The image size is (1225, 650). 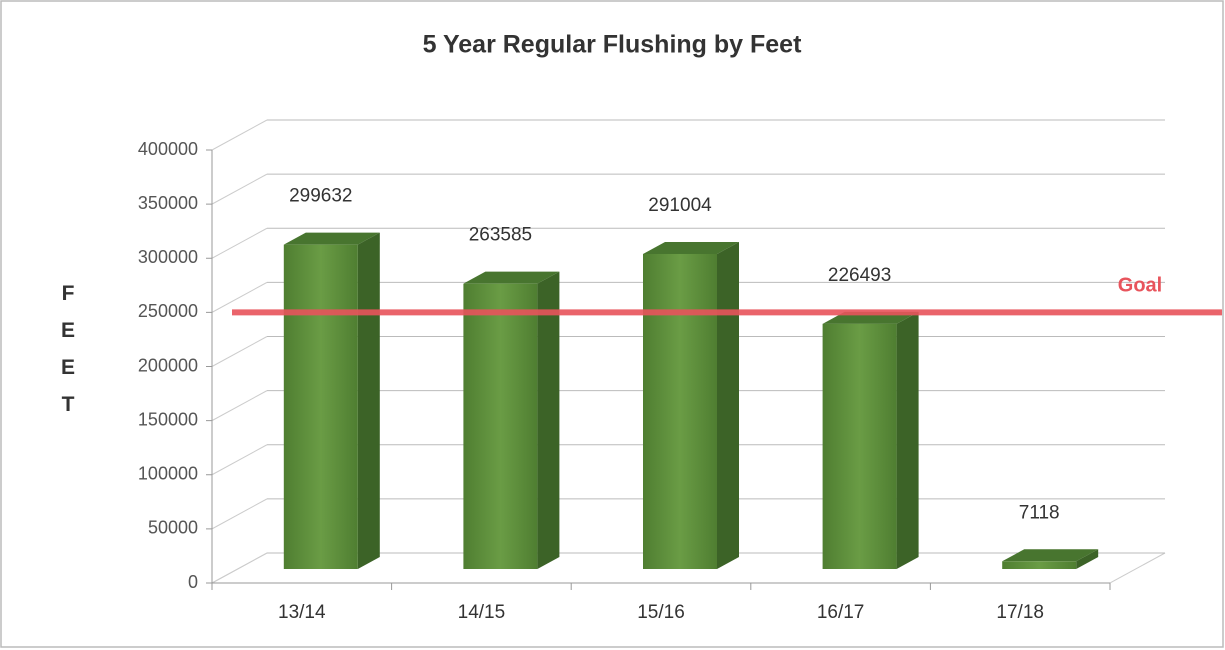 I want to click on y-tick-label: 0, so click(x=193, y=582).